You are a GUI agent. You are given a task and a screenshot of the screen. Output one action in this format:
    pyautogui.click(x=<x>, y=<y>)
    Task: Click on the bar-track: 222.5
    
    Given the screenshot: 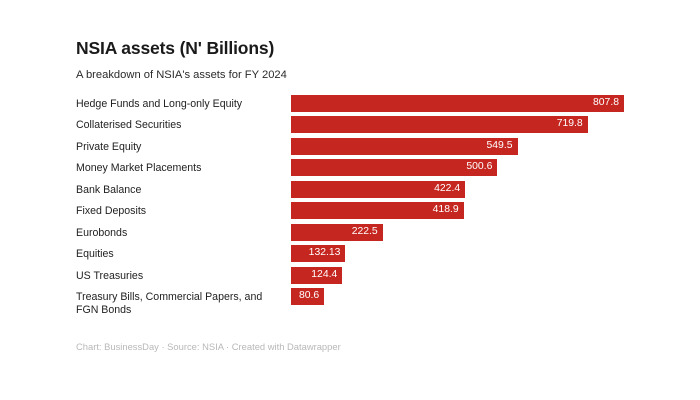 What is the action you would take?
    pyautogui.click(x=457, y=232)
    